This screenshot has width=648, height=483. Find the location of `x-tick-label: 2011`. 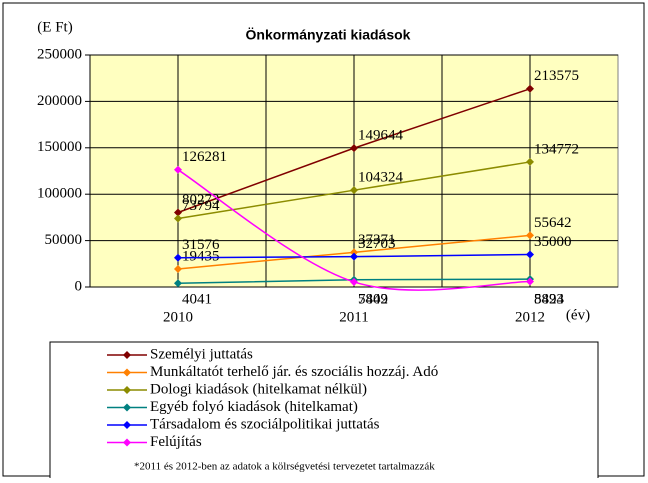

x-tick-label: 2011 is located at coordinates (353, 317).